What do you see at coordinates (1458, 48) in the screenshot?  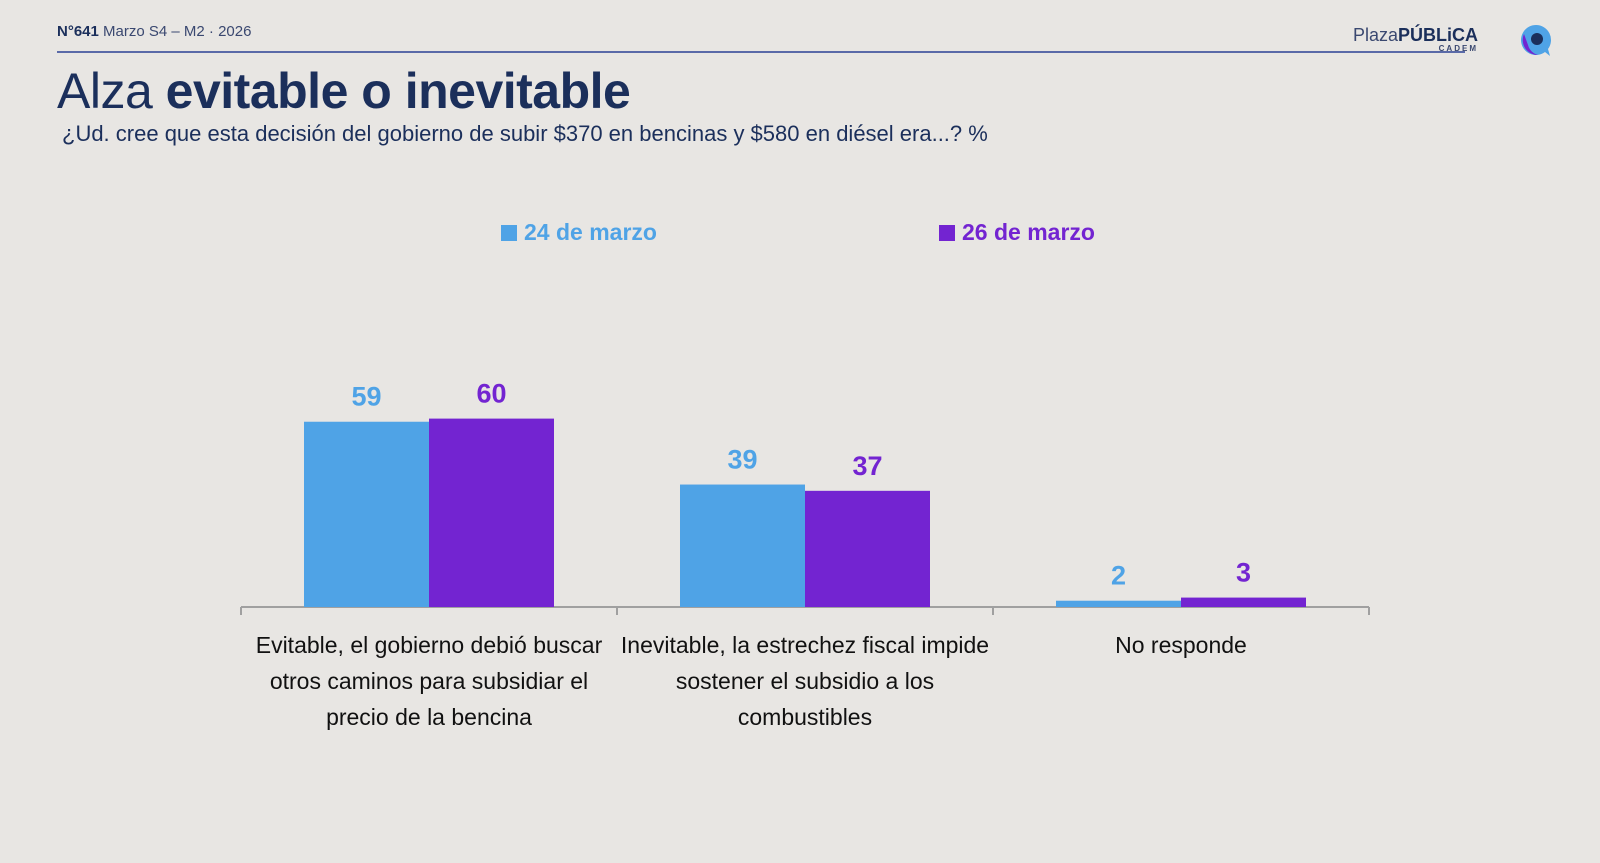 I see `brand-sub: CADEM` at bounding box center [1458, 48].